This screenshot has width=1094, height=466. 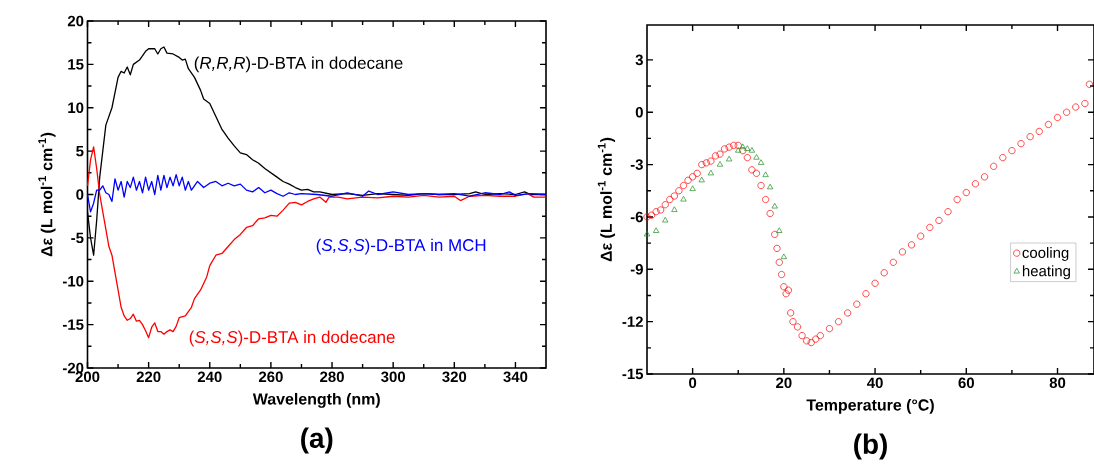 I want to click on x-tick-label: 0, so click(x=693, y=383).